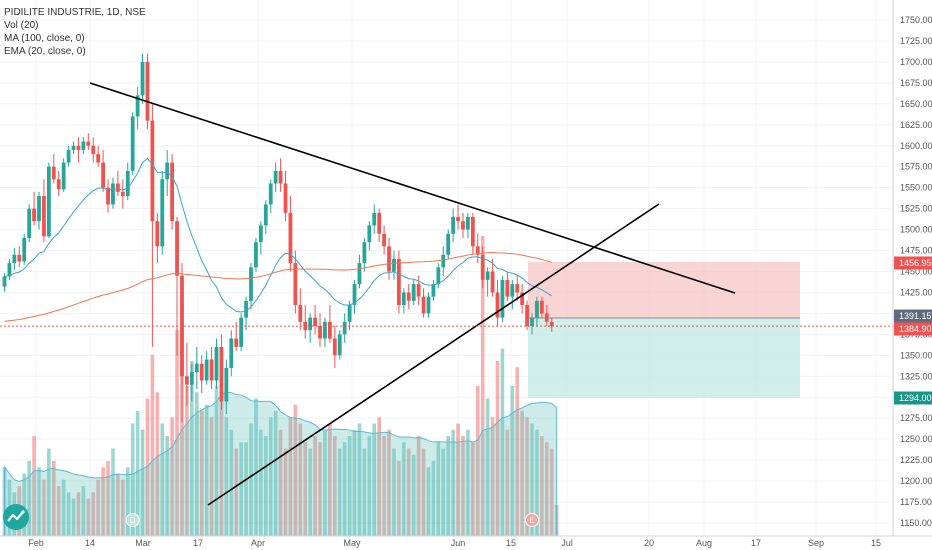  I want to click on svg-text: 1391.15, so click(915, 316).